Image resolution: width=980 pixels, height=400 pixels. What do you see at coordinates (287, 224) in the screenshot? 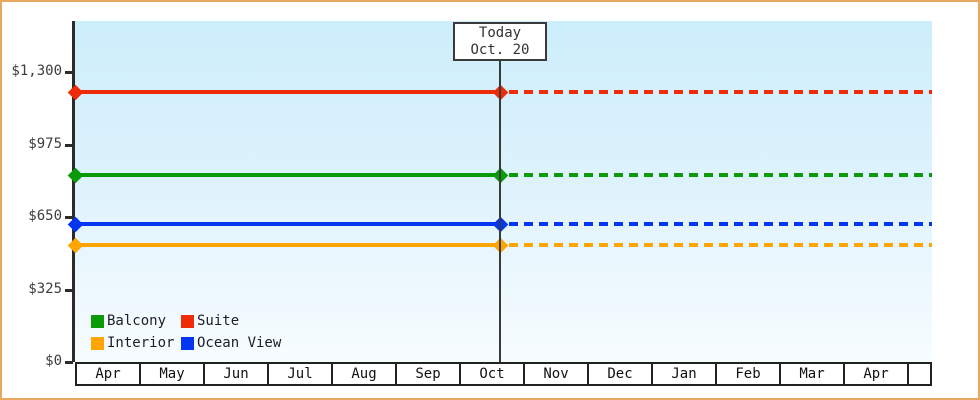
I see `series-line-solid-ocean-view` at bounding box center [287, 224].